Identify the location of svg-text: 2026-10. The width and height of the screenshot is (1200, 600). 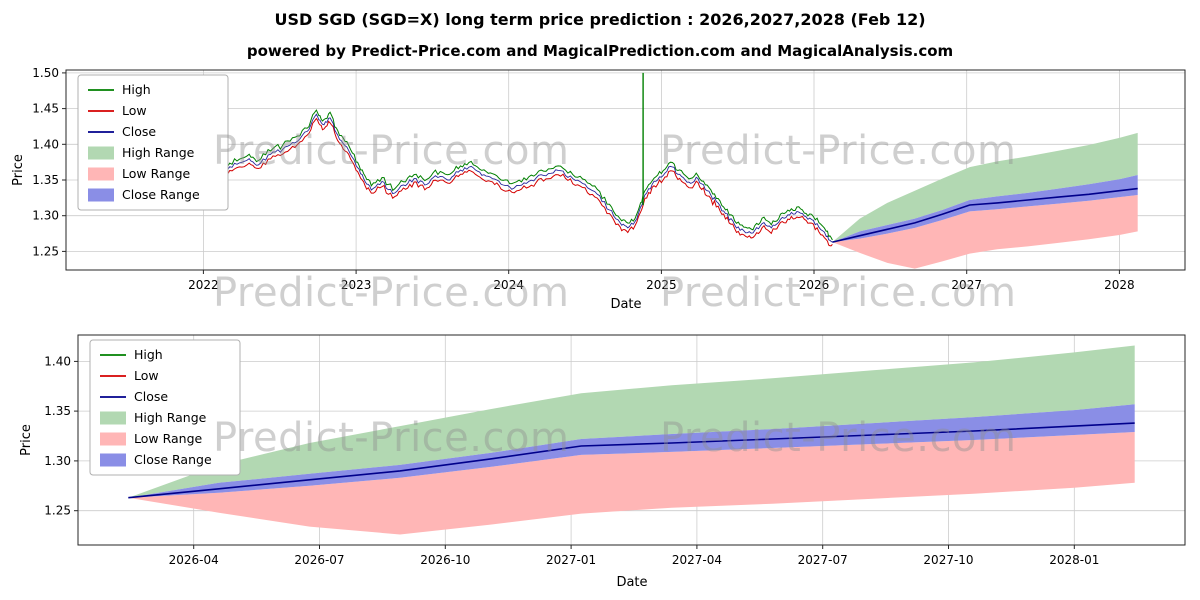
(445, 560).